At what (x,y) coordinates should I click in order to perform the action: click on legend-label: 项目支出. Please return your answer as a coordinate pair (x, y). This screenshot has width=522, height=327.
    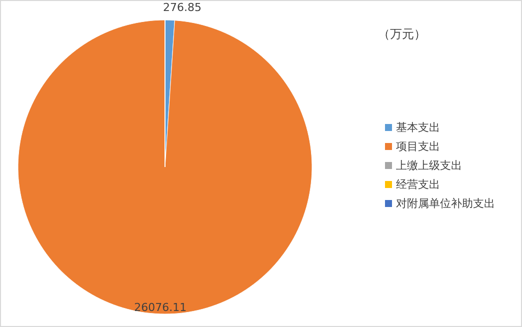
    Looking at the image, I should click on (418, 147).